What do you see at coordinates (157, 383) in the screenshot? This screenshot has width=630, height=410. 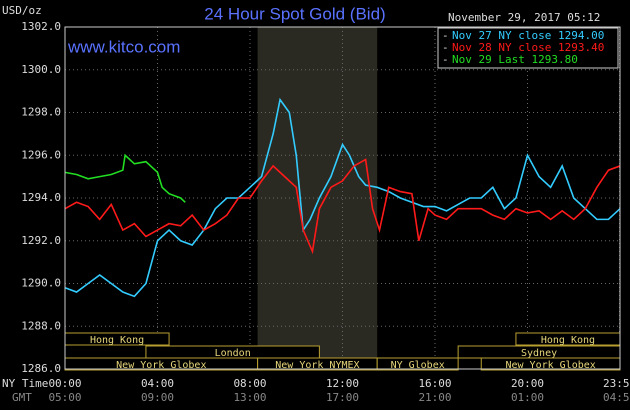 I see `x-tick-label: 04:00` at bounding box center [157, 383].